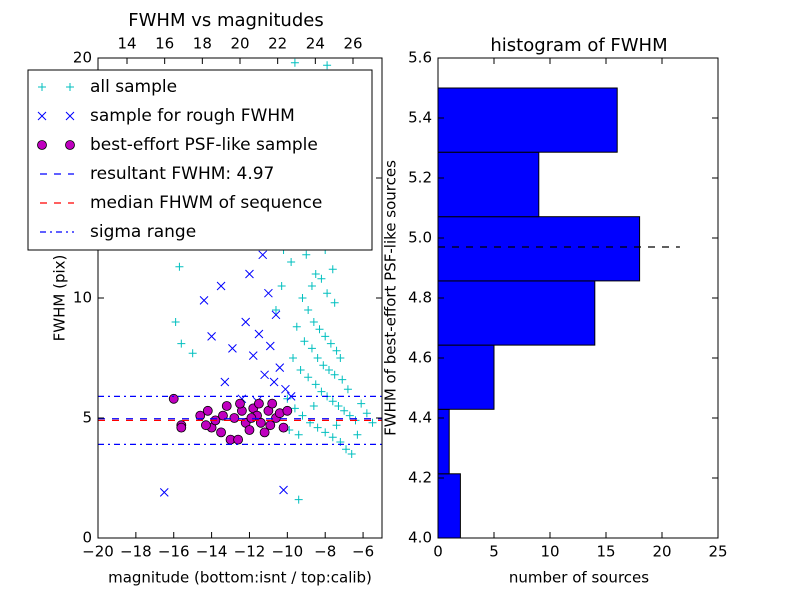 This screenshot has width=800, height=600. Describe the element at coordinates (420, 238) in the screenshot. I see `y-tick-label: 5.0` at that location.